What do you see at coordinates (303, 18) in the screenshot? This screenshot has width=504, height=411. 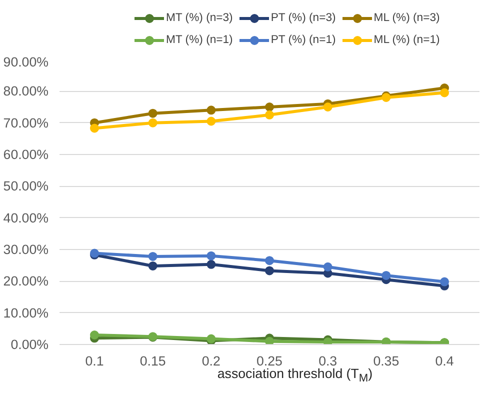 I see `legend-label: PT (%) (n=3)` at bounding box center [303, 18].